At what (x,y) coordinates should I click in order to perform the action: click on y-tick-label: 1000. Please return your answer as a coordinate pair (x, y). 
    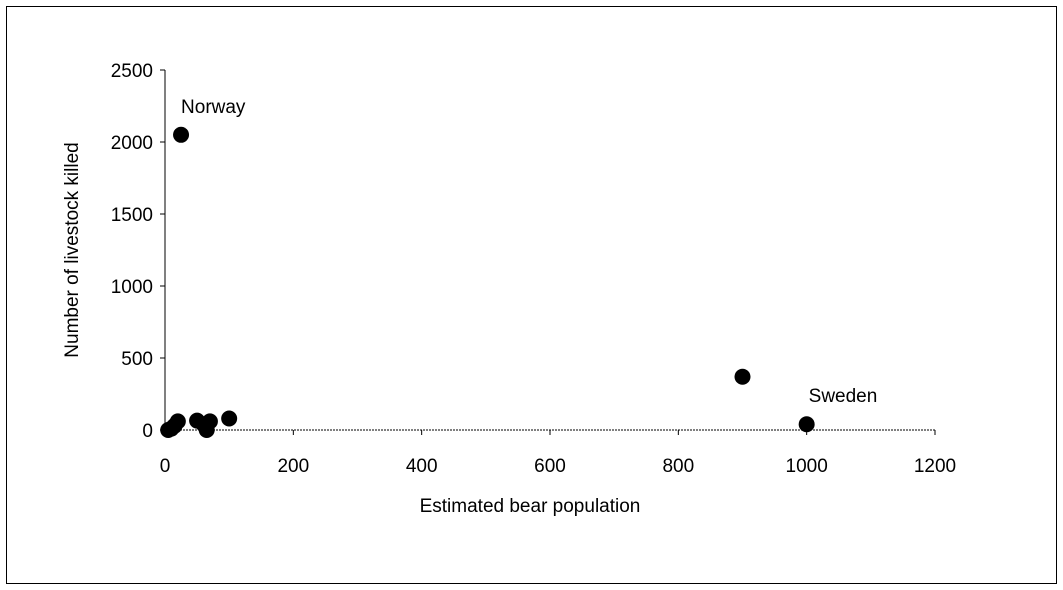
    Looking at the image, I should click on (132, 287).